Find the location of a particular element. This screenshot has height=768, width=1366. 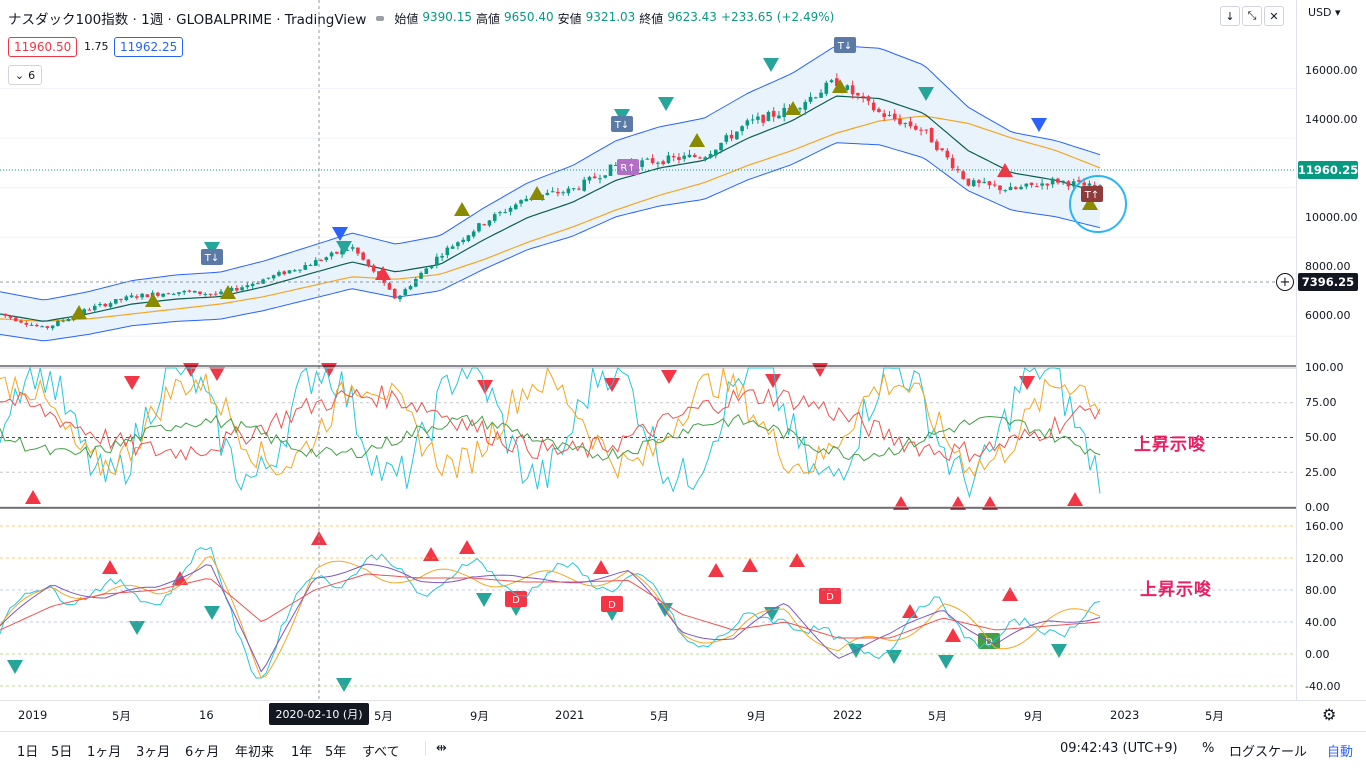

range-5y: 5年 is located at coordinates (336, 752).